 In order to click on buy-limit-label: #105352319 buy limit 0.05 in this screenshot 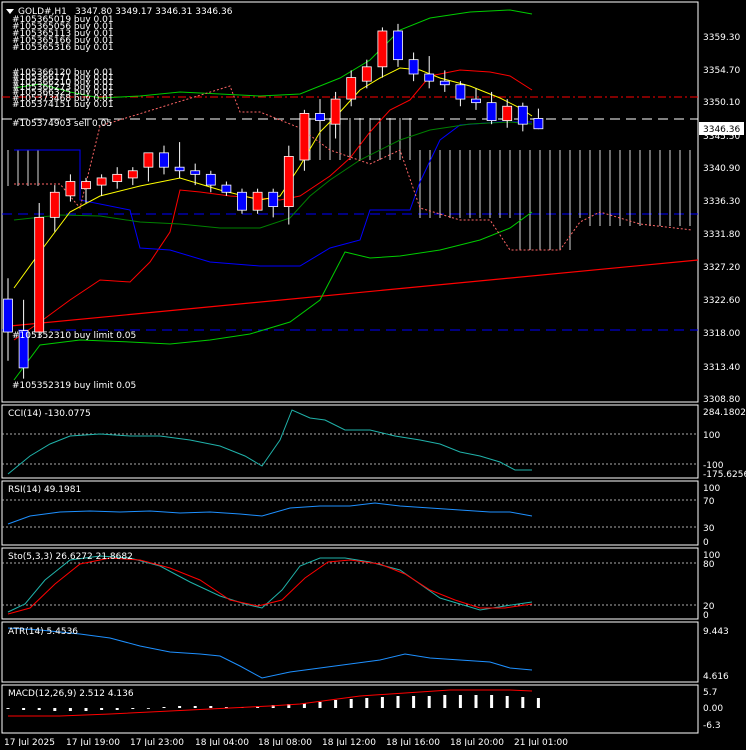, I will do `click(74, 386)`.